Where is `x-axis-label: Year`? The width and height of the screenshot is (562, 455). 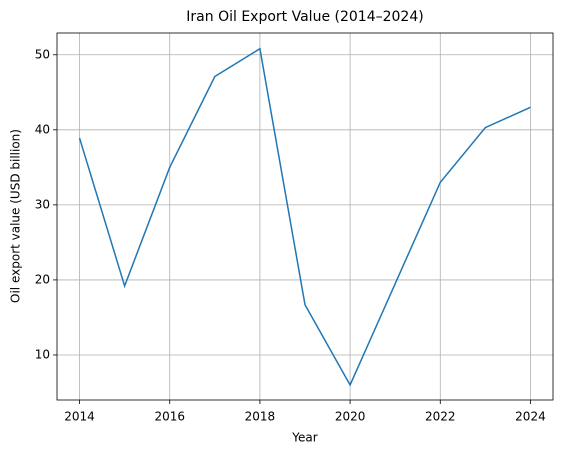
x-axis-label: Year is located at coordinates (304, 438).